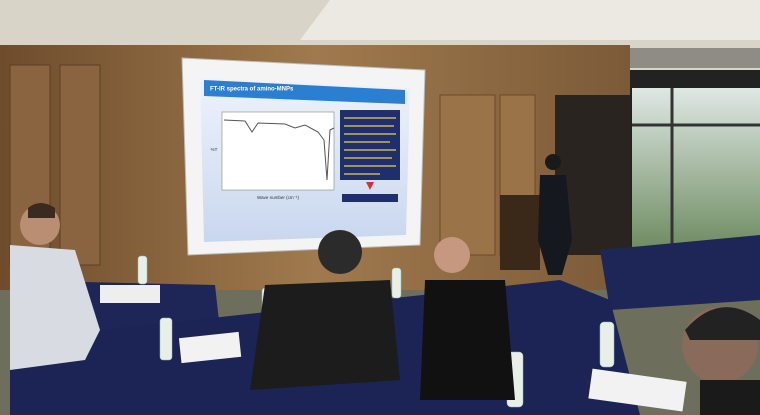 This screenshot has height=415, width=760. I want to click on arrow, so click(370, 186).